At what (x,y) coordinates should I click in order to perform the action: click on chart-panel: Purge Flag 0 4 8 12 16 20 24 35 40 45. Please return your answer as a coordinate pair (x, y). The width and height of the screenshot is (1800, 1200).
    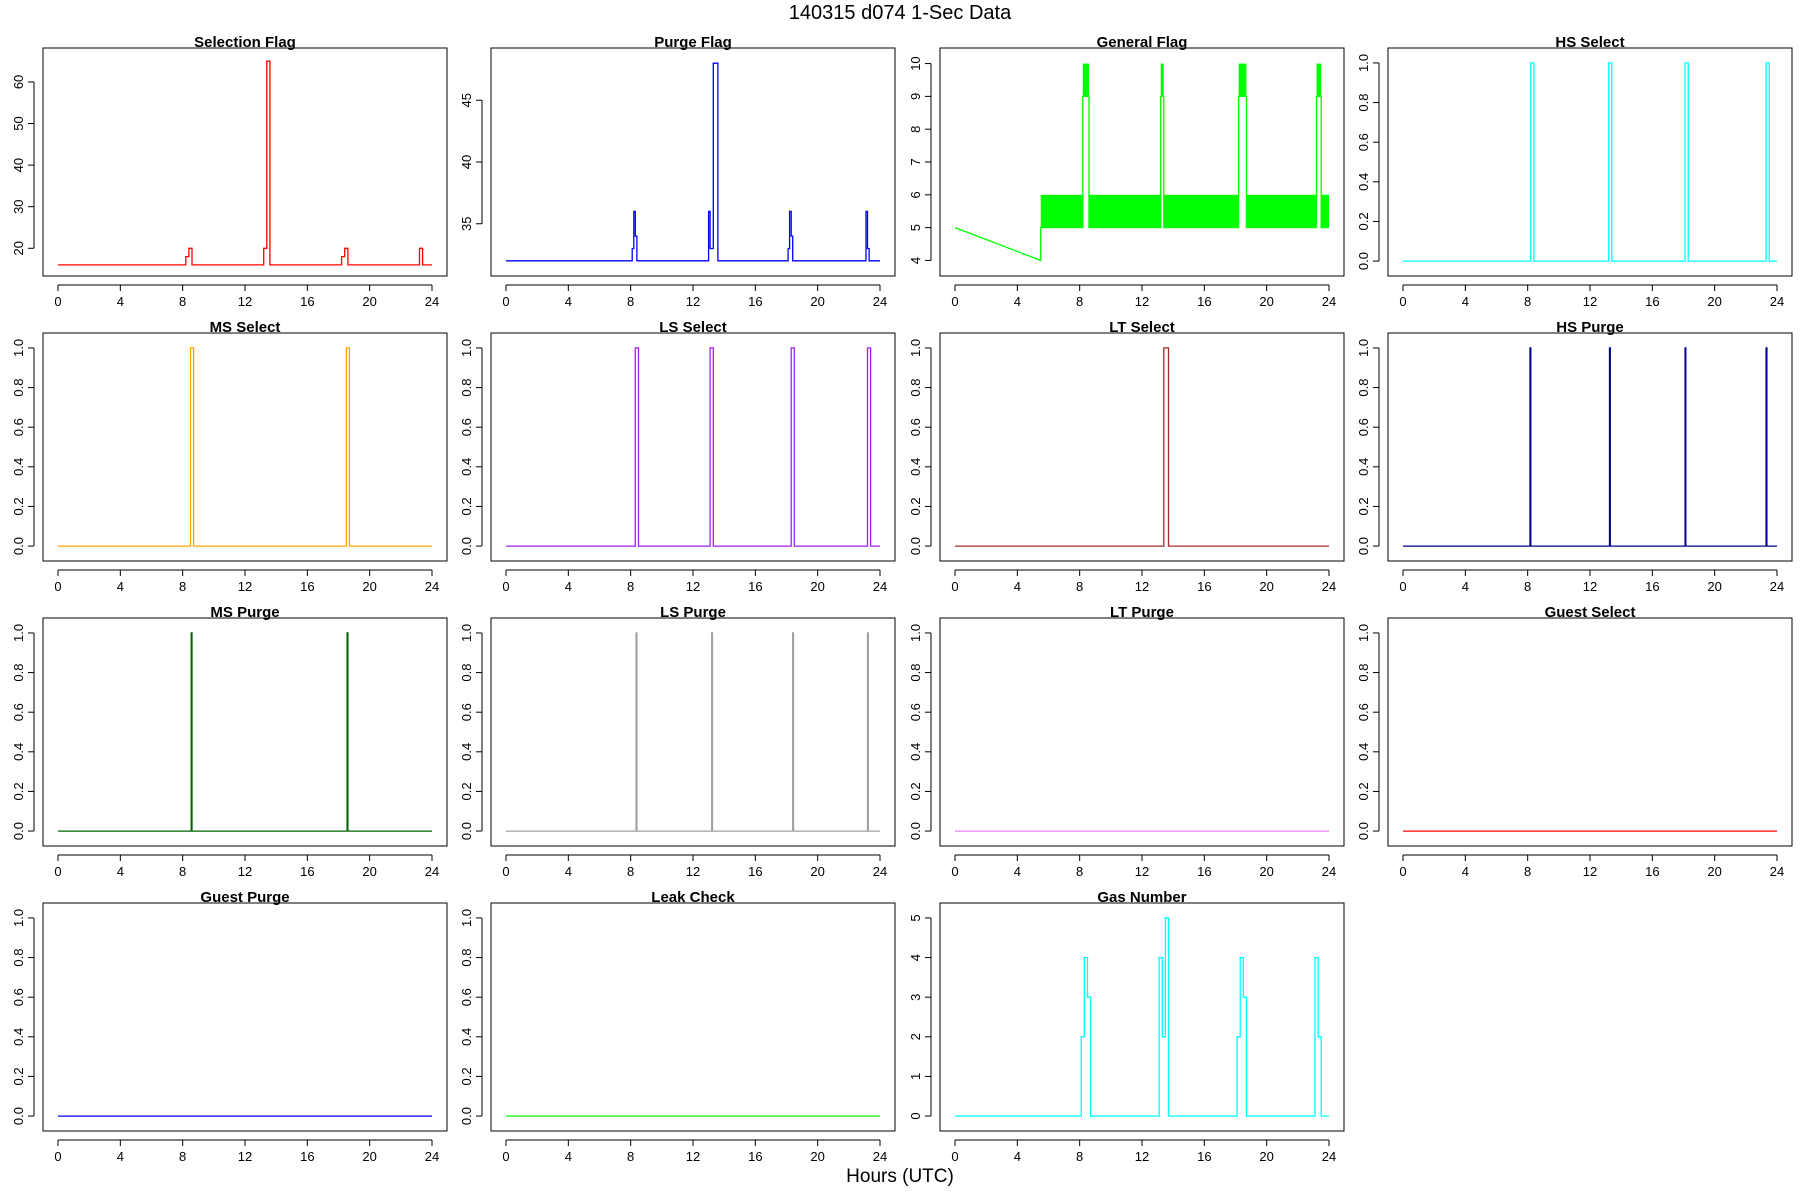
    Looking at the image, I should click on (677, 171).